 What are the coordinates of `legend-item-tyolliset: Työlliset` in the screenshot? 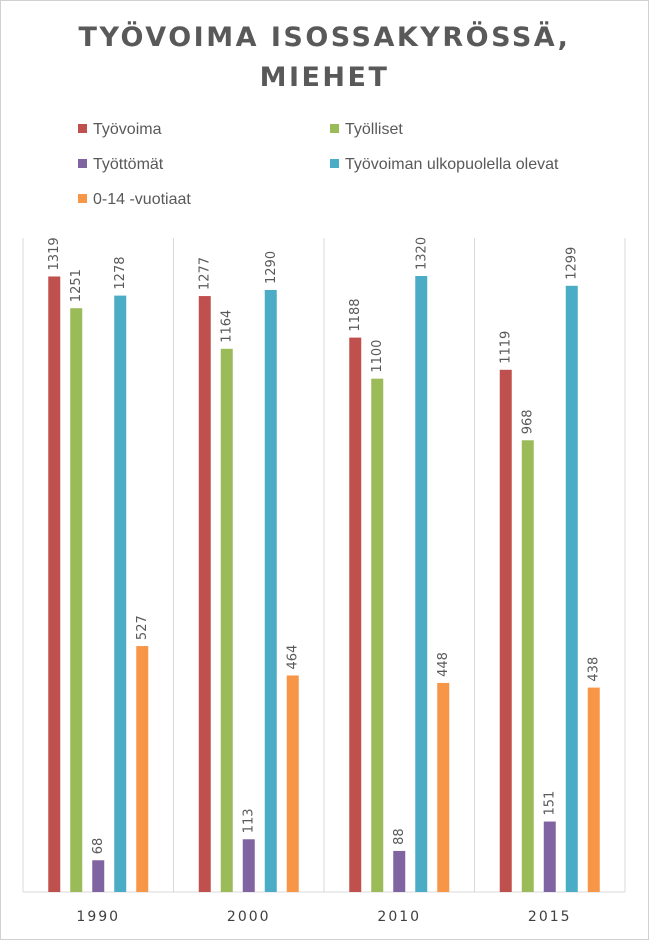 It's located at (366, 130).